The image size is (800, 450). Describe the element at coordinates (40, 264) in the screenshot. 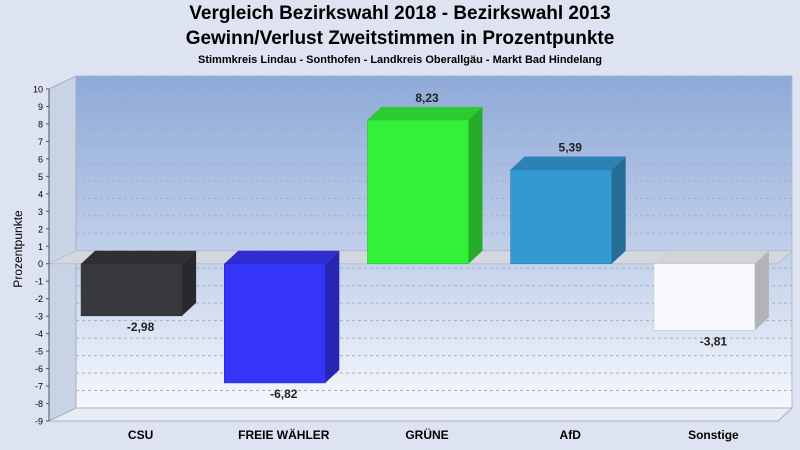

I see `y-tick-label: 0` at that location.